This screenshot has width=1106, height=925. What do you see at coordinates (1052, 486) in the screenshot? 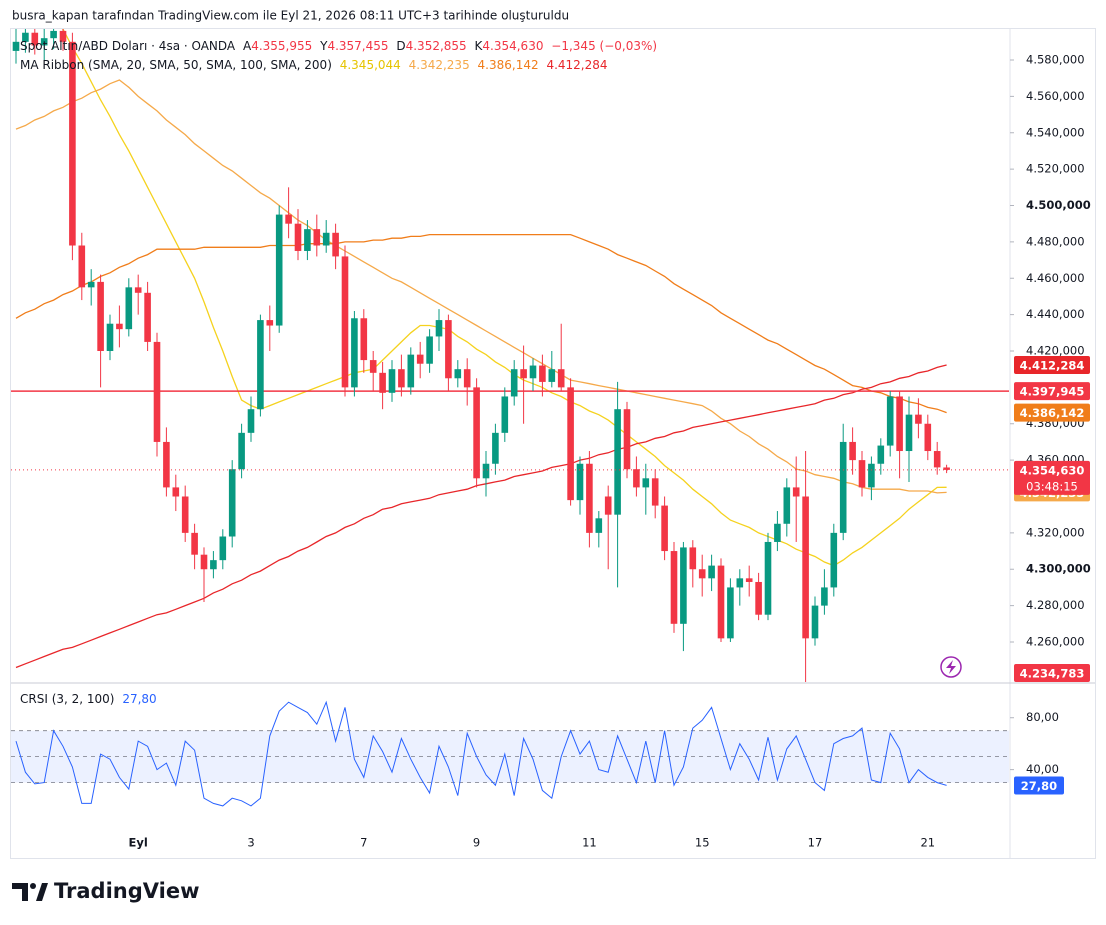
I see `countdown-label: 03:48:15` at bounding box center [1052, 486].